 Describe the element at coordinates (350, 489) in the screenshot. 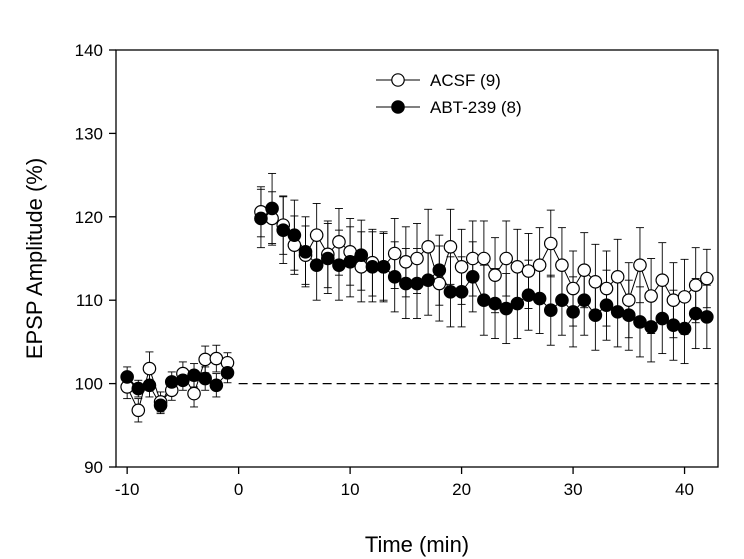

I see `x-tick-label: 10` at that location.